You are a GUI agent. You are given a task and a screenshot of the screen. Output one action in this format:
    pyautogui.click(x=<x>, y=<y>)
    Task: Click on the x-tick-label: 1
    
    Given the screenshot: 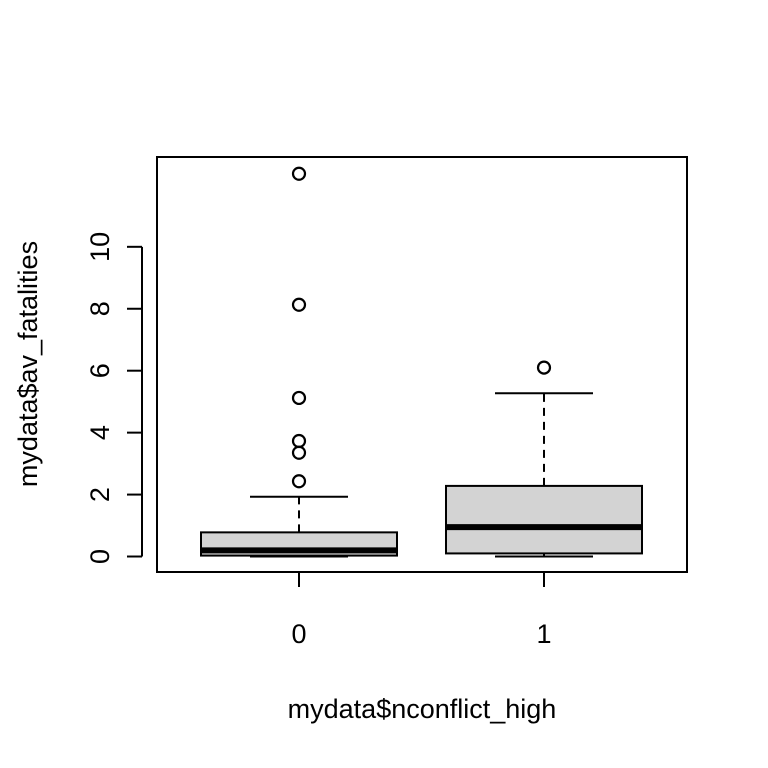 What is the action you would take?
    pyautogui.click(x=543, y=634)
    